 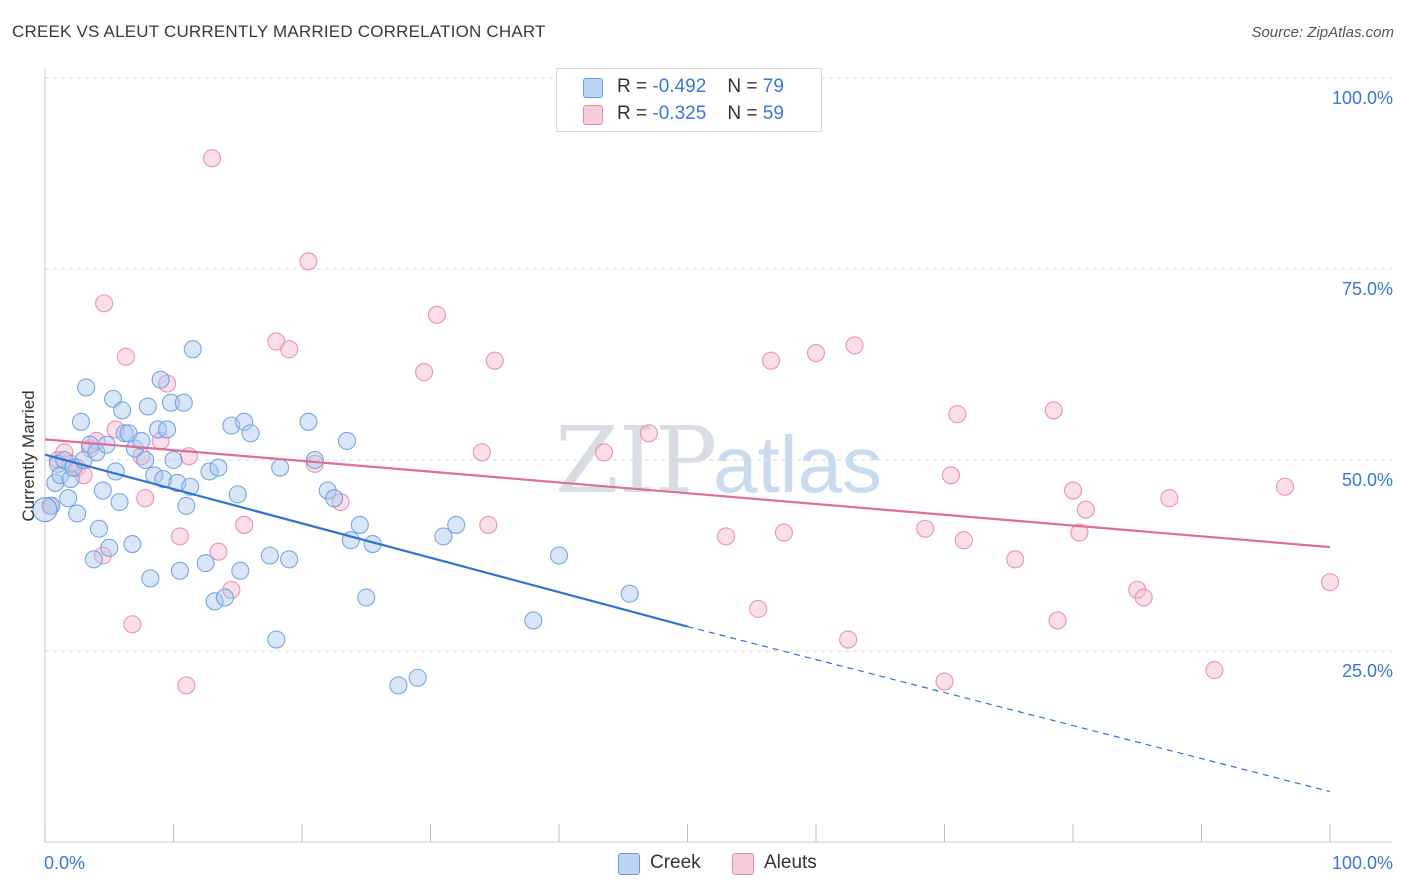 I want to click on x-tick-label-min: 0.0%, so click(x=64, y=863).